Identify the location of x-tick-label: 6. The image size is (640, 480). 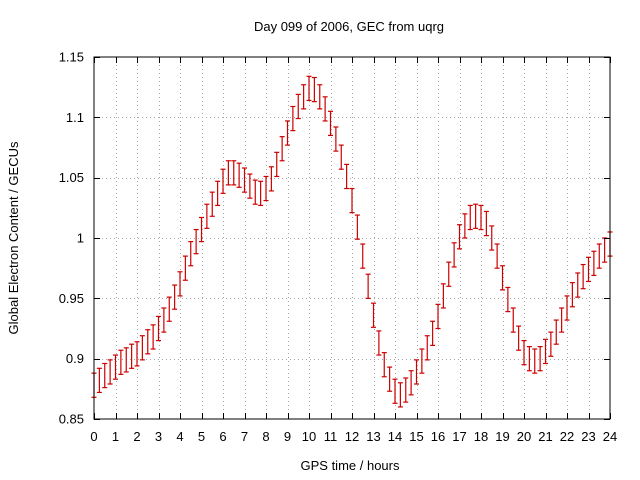
(222, 436).